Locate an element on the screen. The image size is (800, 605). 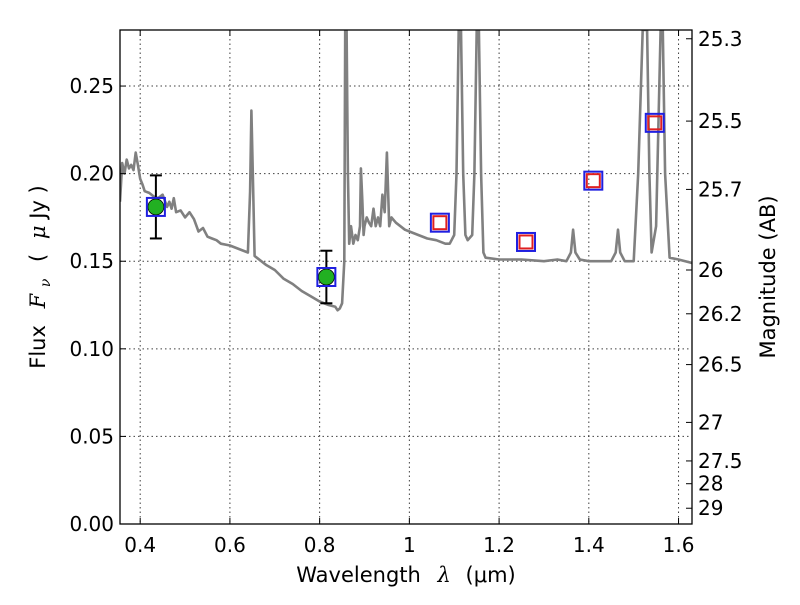
y2-tick-label: 27.5 is located at coordinates (720, 461).